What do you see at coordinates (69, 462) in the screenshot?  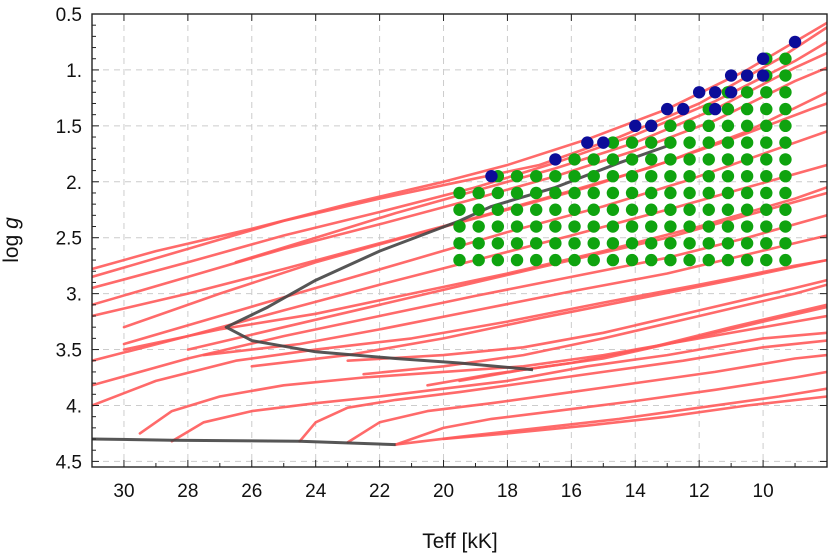 I see `y-tick-label: 4.5` at bounding box center [69, 462].